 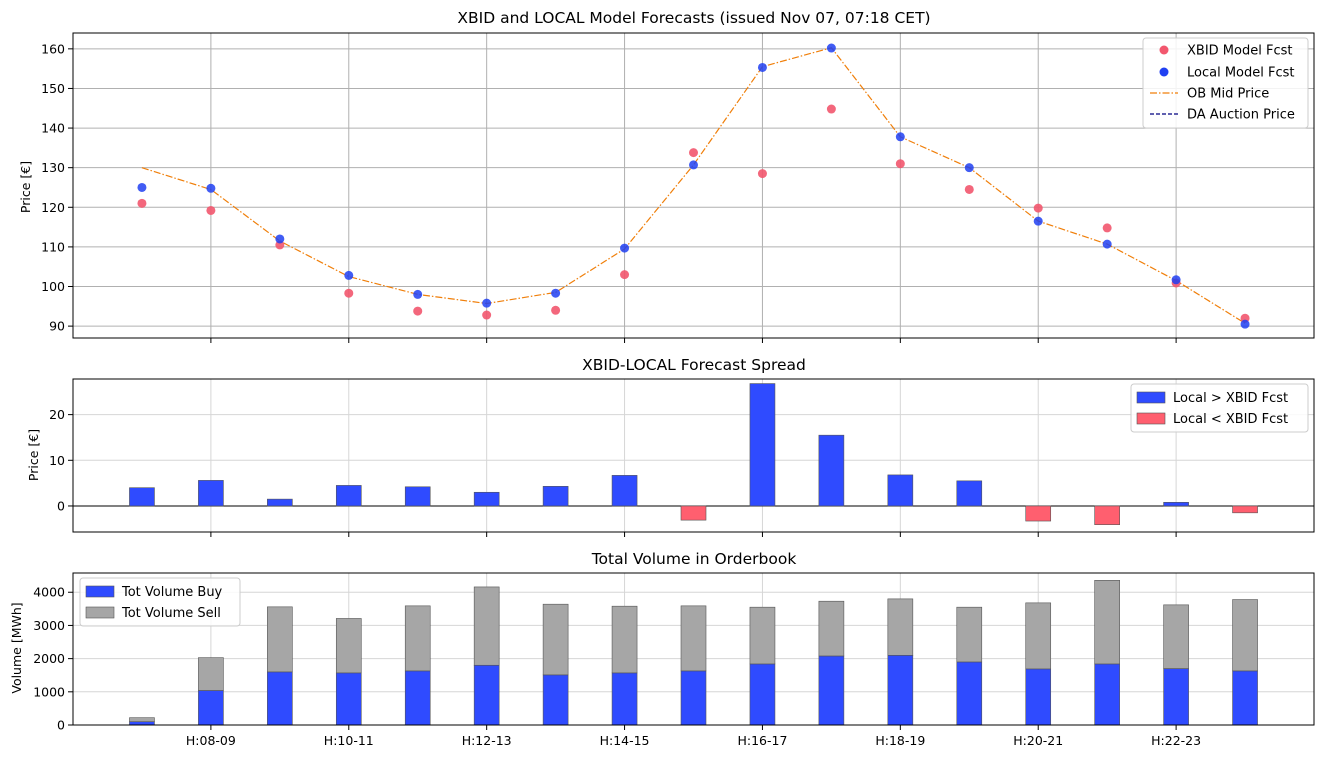 What do you see at coordinates (53, 286) in the screenshot?
I see `y-tick-label: 100` at bounding box center [53, 286].